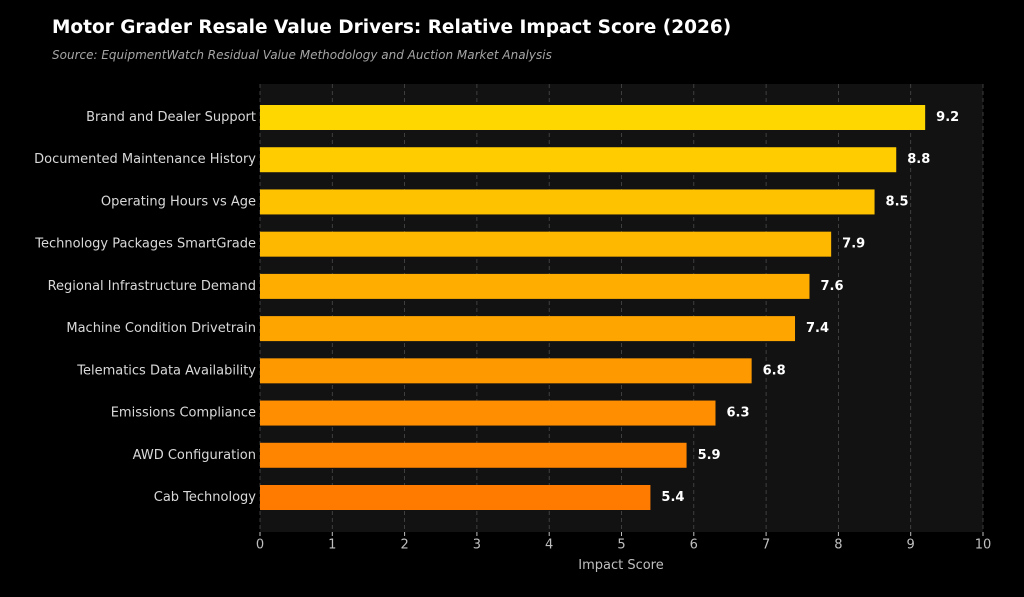 The image size is (1024, 597). Describe the element at coordinates (477, 545) in the screenshot. I see `x-tick-label: 3` at that location.